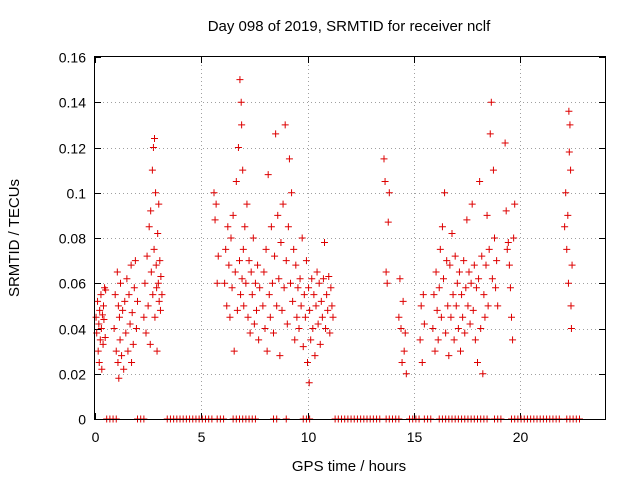 The width and height of the screenshot is (640, 480). I want to click on x-tick-label: 0, so click(96, 437).